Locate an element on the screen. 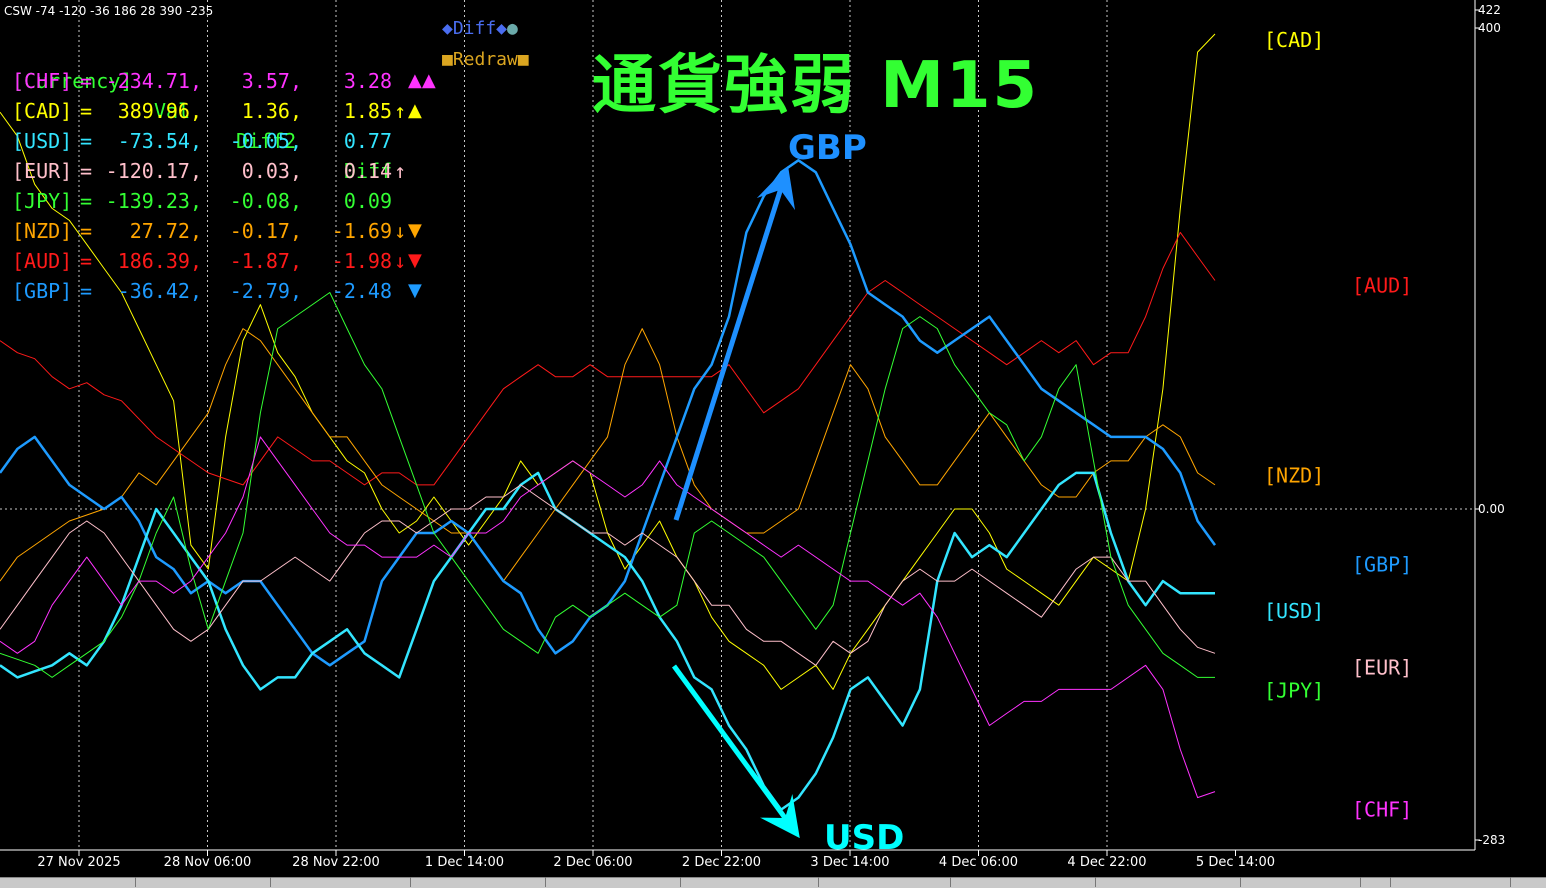 Image resolution: width=1546 pixels, height=888 pixels. table-cell-diff2: -1.87, is located at coordinates (265, 261).